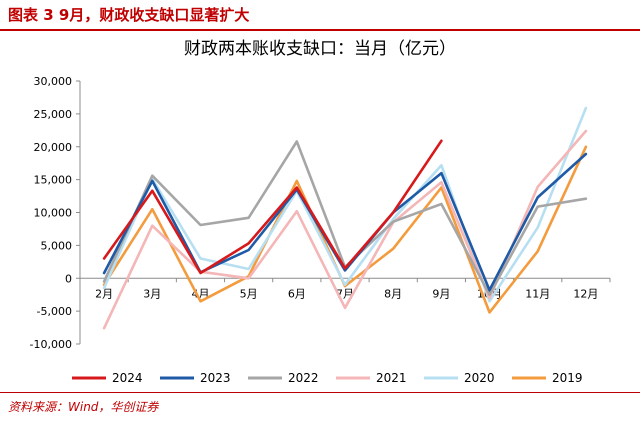 This screenshot has height=423, width=640. Describe the element at coordinates (249, 293) in the screenshot. I see `x-tick-label: 5月` at that location.